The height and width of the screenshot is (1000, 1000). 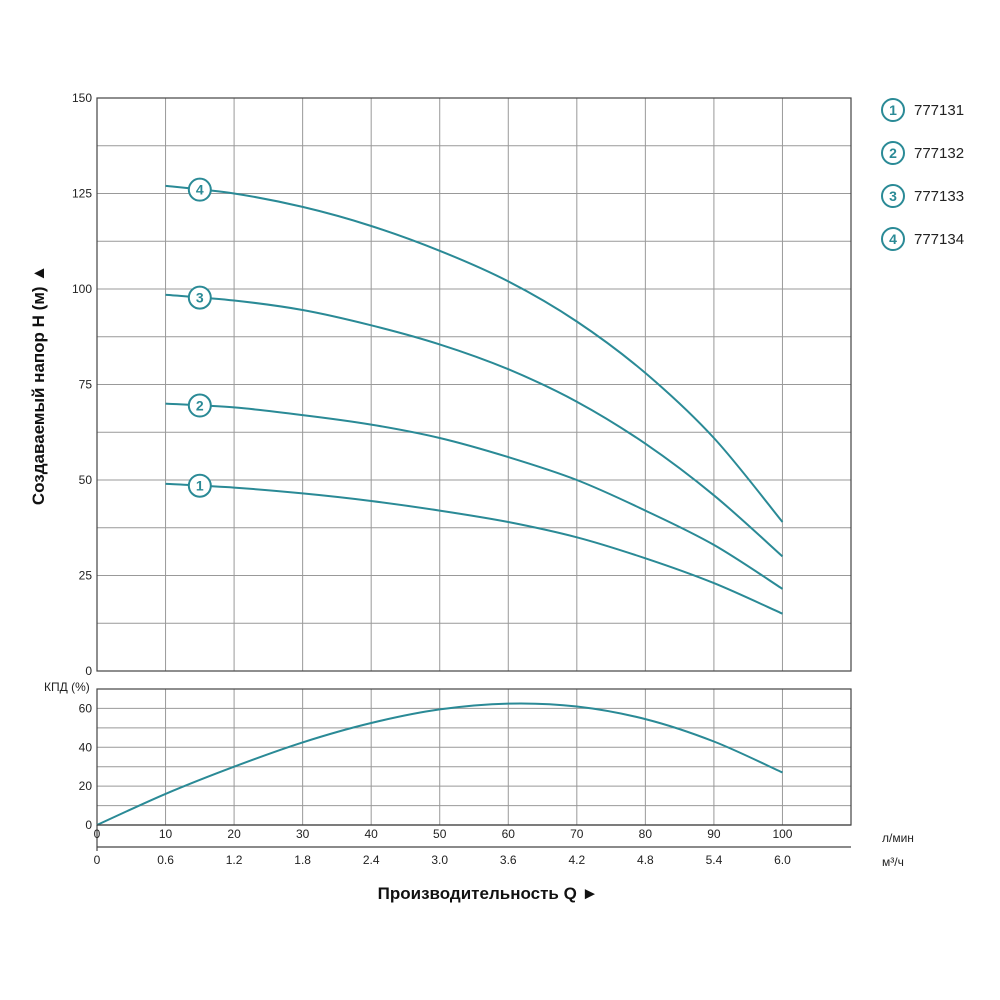 What do you see at coordinates (97, 860) in the screenshot?
I see `x-tick-label-m3h: 0` at bounding box center [97, 860].